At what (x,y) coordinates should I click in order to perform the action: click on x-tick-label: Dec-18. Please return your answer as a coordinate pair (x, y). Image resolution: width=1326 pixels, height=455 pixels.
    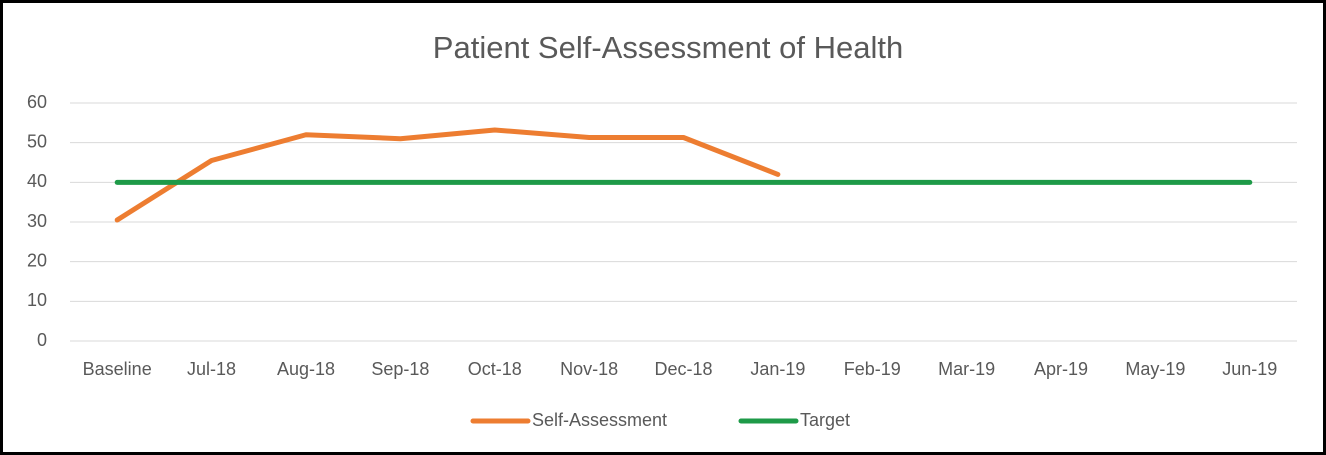
    Looking at the image, I should click on (683, 369).